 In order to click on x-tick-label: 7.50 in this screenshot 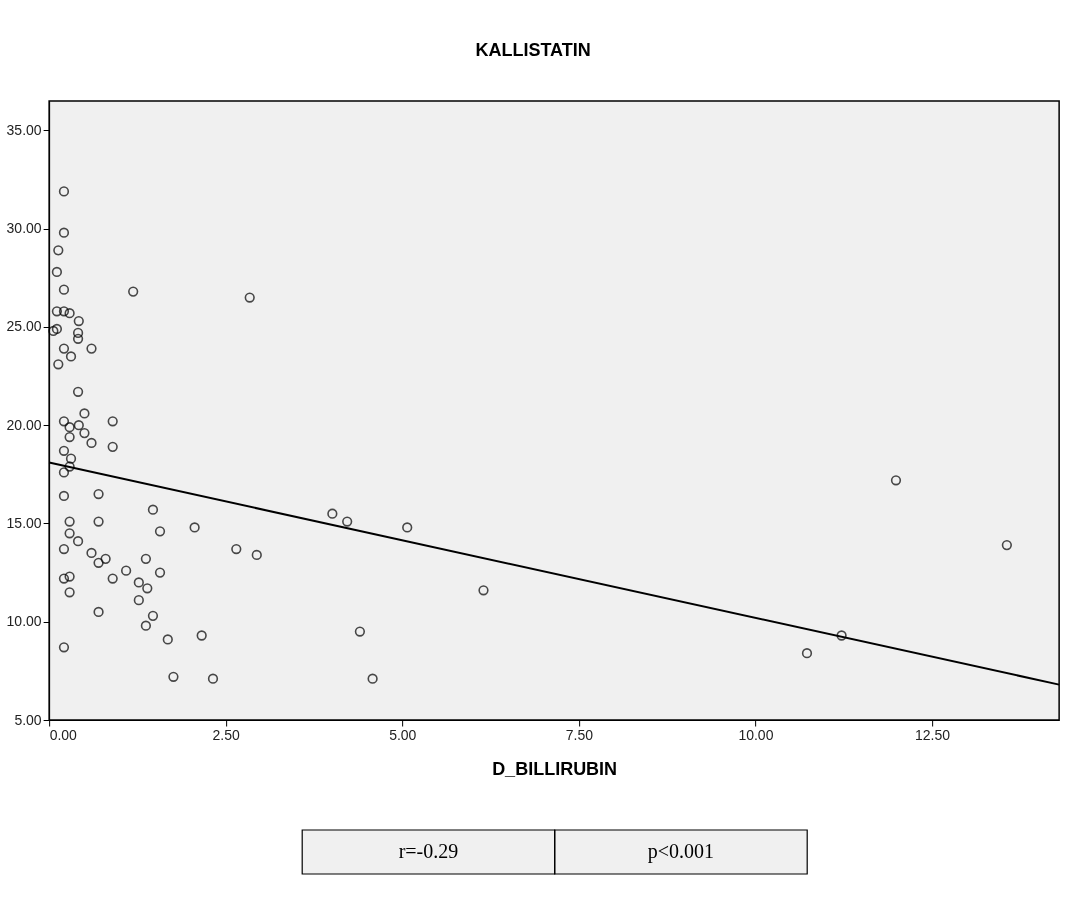, I will do `click(579, 734)`.